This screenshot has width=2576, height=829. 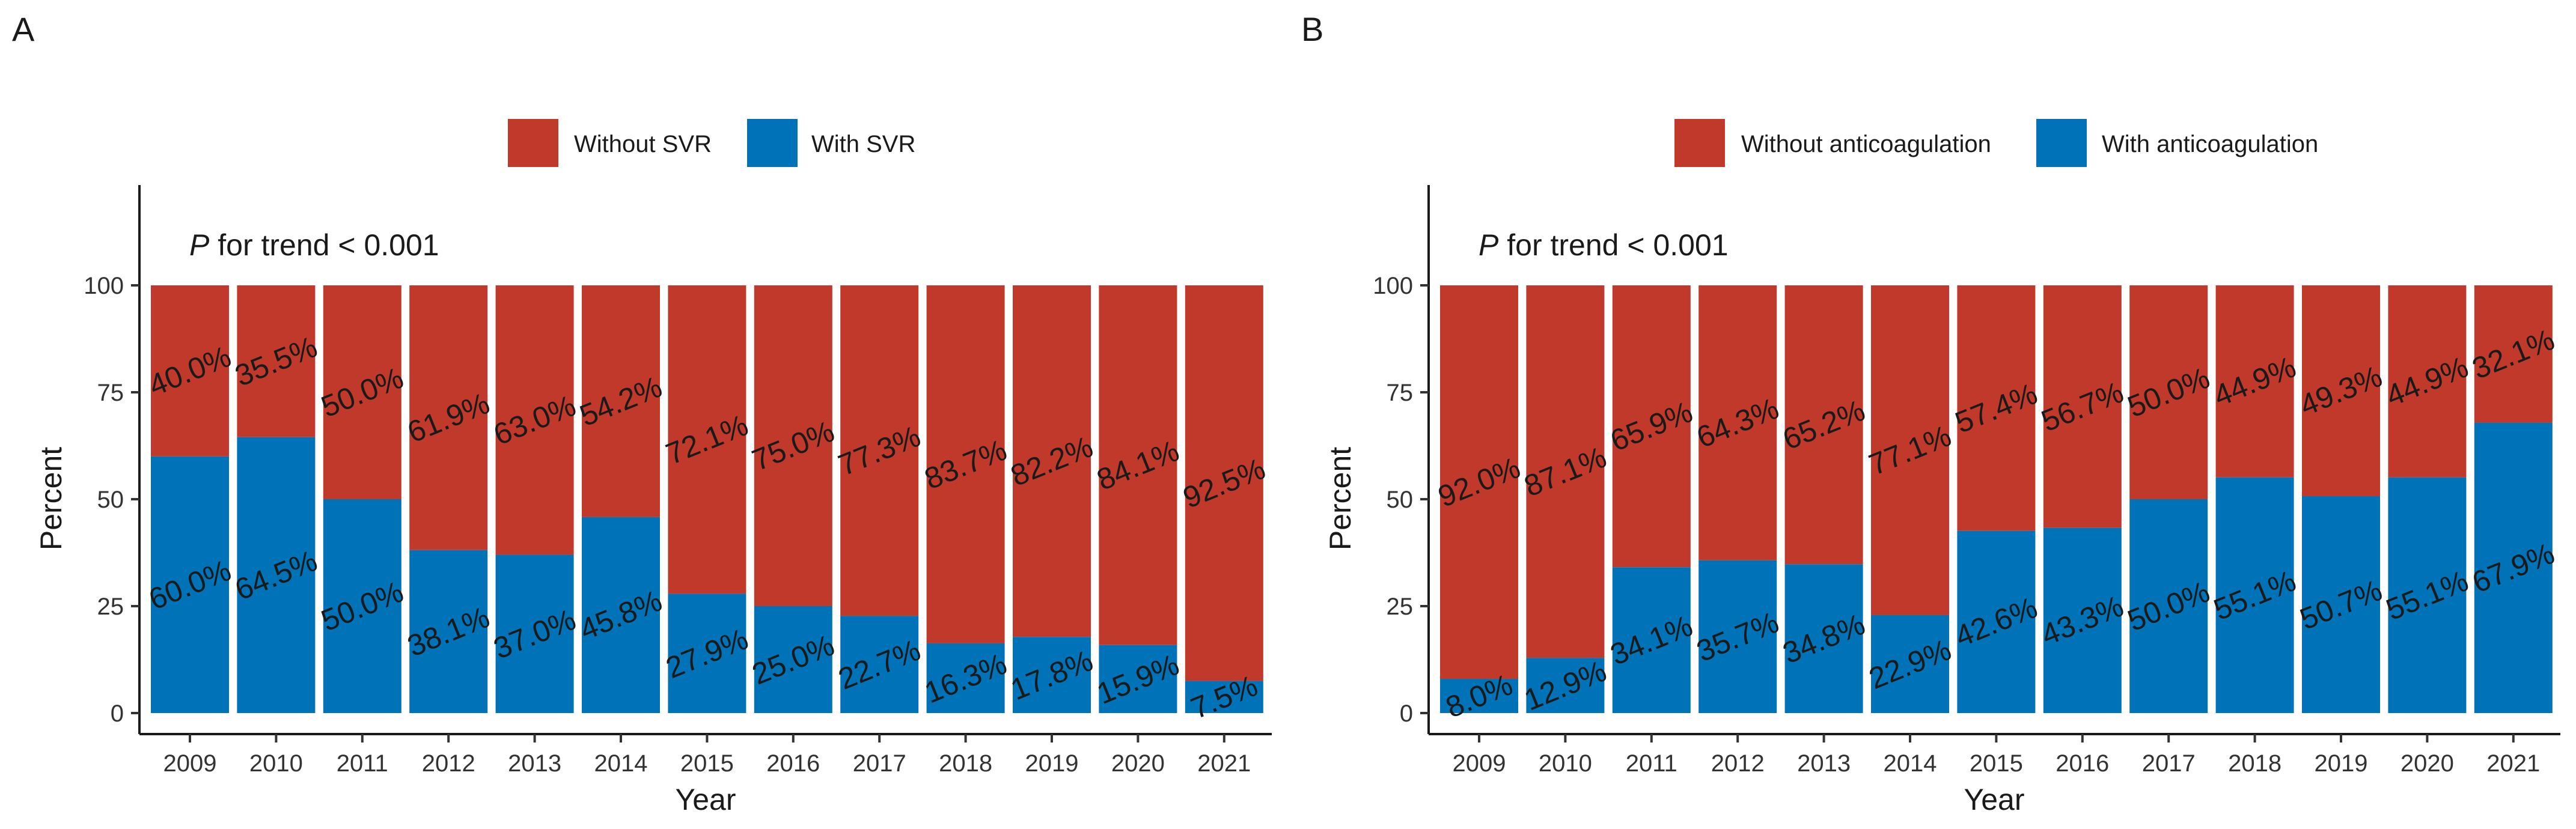 I want to click on y-tick-label: 25, so click(x=1400, y=607).